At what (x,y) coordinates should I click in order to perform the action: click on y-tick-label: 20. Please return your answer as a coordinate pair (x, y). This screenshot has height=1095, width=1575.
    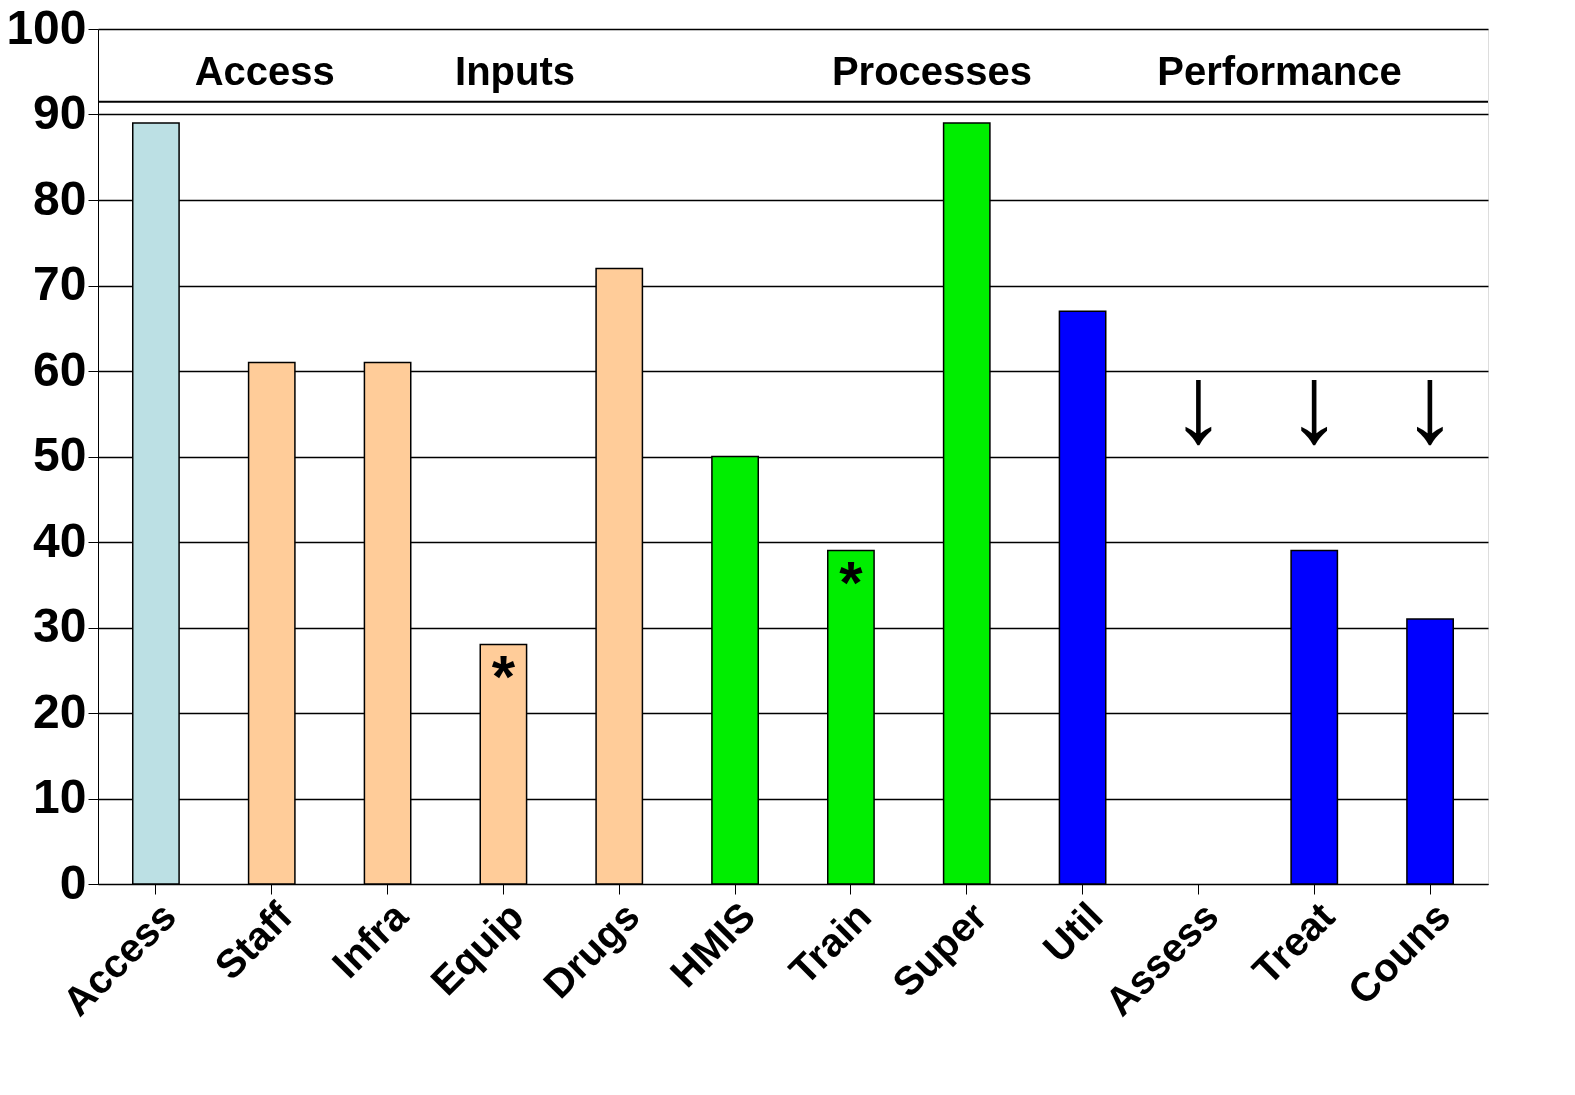
    Looking at the image, I should click on (60, 711).